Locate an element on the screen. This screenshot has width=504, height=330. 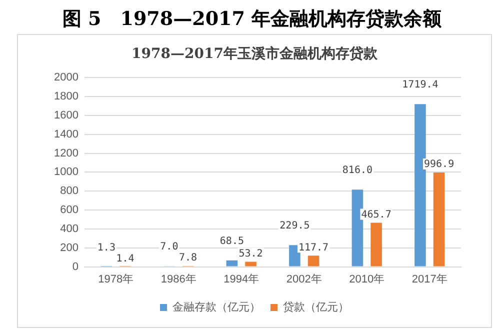
y-tick-label: 800 is located at coordinates (69, 191).